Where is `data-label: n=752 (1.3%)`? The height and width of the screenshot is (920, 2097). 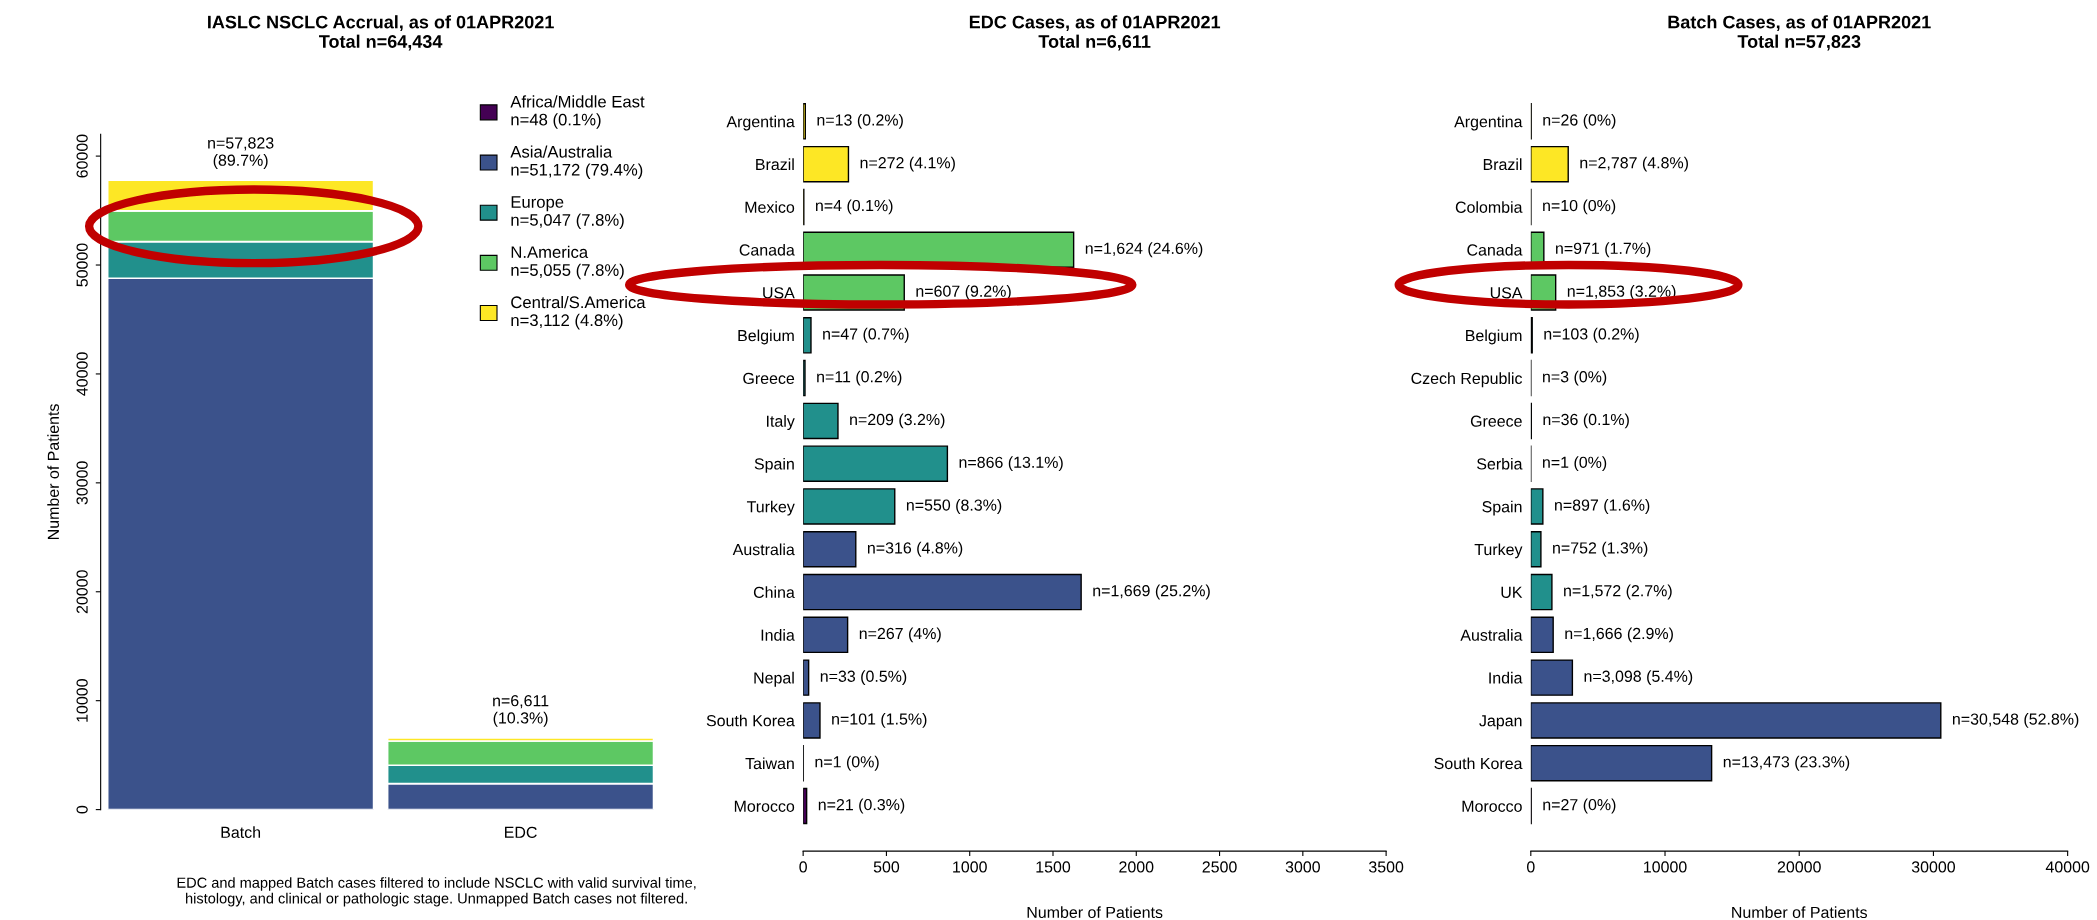
data-label: n=752 (1.3%) is located at coordinates (1600, 549).